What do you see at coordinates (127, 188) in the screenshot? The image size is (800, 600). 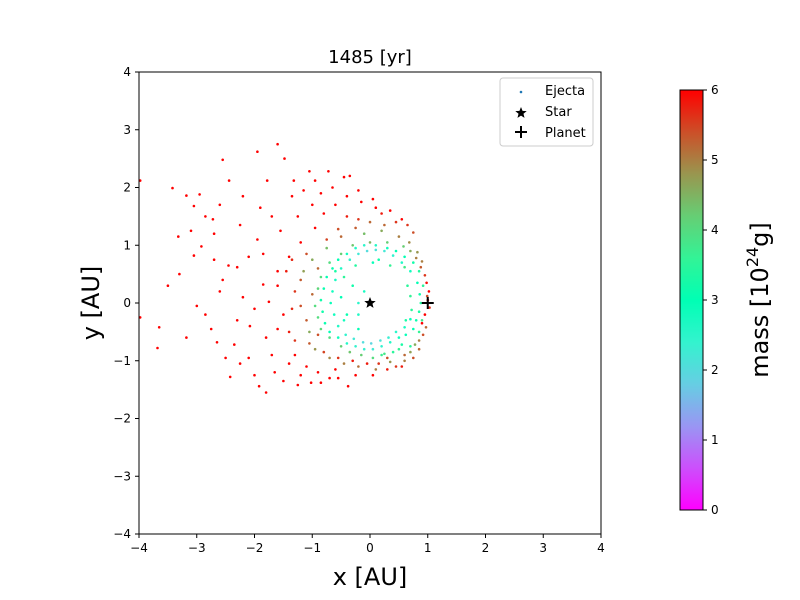 I see `y-tick-label: 2` at bounding box center [127, 188].